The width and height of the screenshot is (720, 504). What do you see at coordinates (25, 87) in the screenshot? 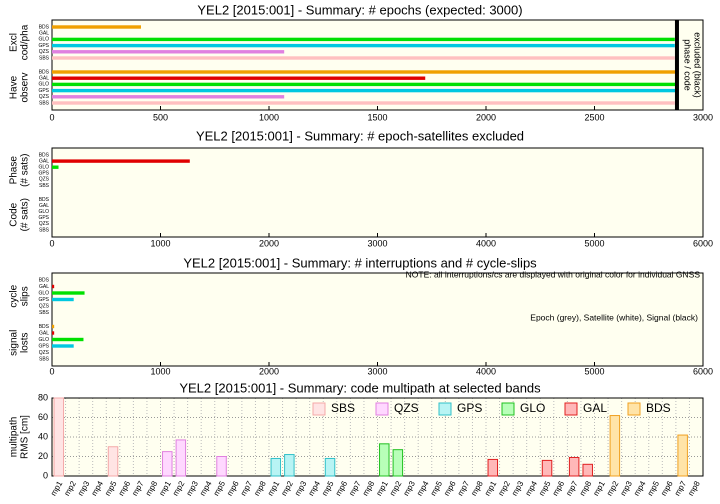
I see `group-label: observ` at bounding box center [25, 87].